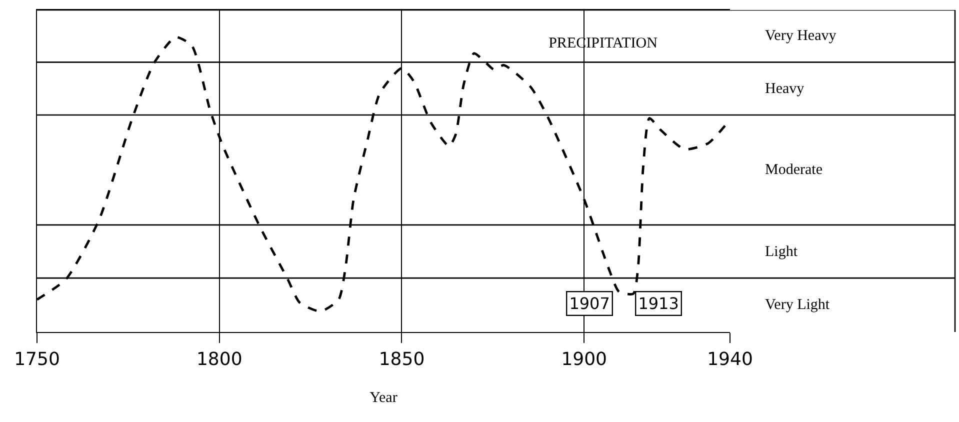  I want to click on x-tick-label: 1750, so click(37, 359).